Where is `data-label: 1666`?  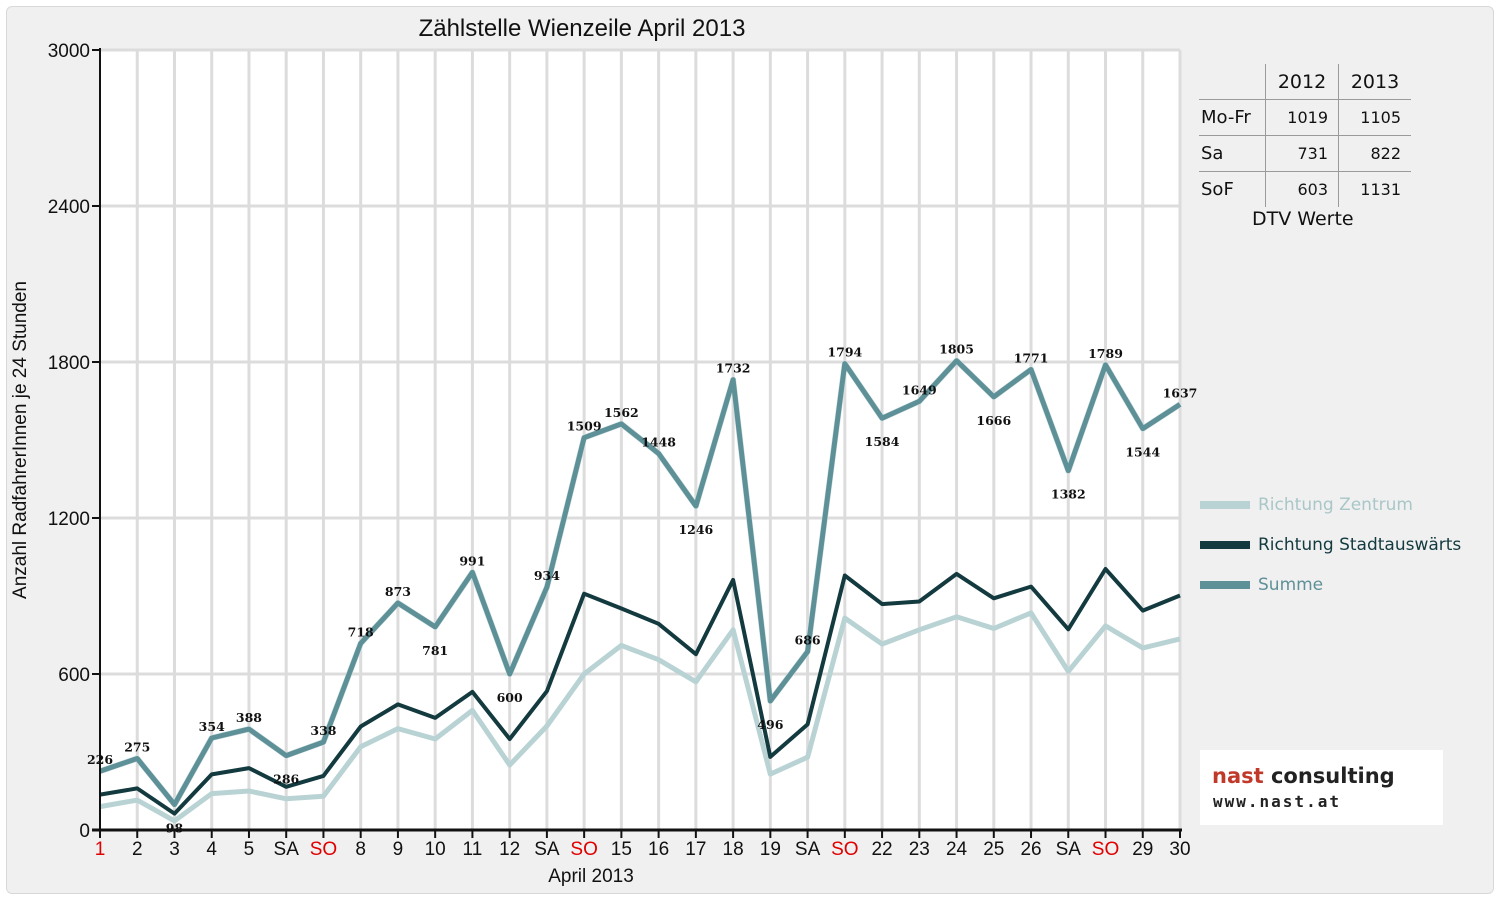
data-label: 1666 is located at coordinates (993, 420).